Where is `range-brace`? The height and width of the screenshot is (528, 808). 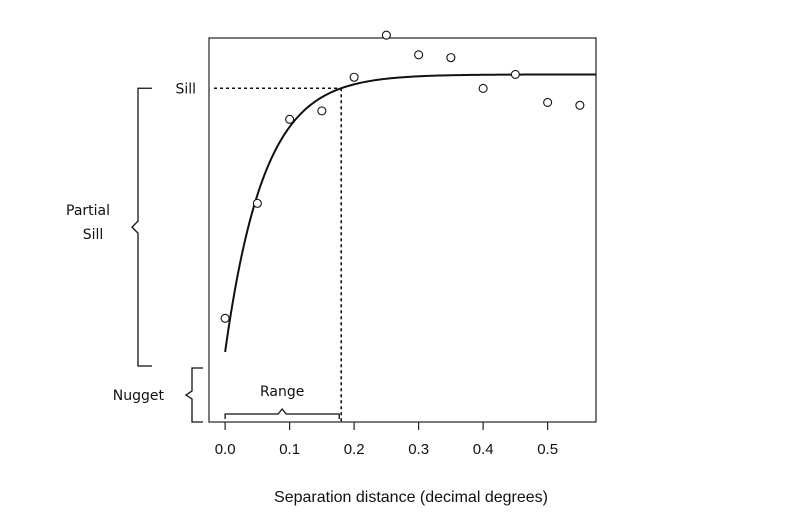
range-brace is located at coordinates (282, 413).